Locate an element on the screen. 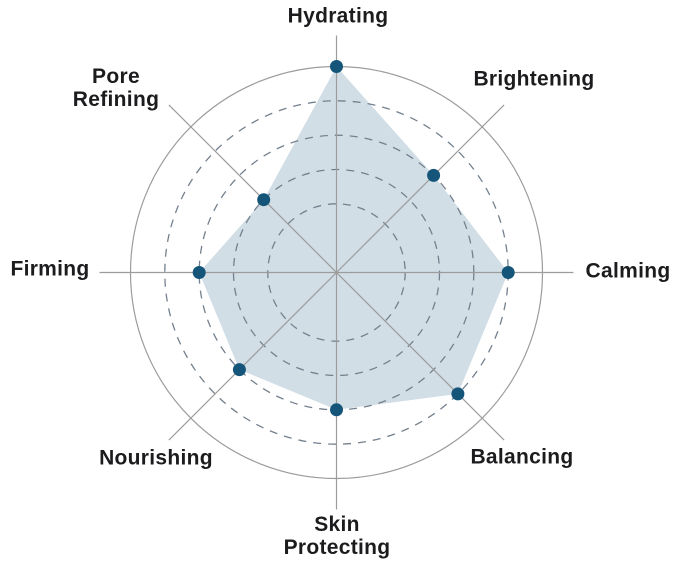  data-point-hydrating is located at coordinates (336, 66).